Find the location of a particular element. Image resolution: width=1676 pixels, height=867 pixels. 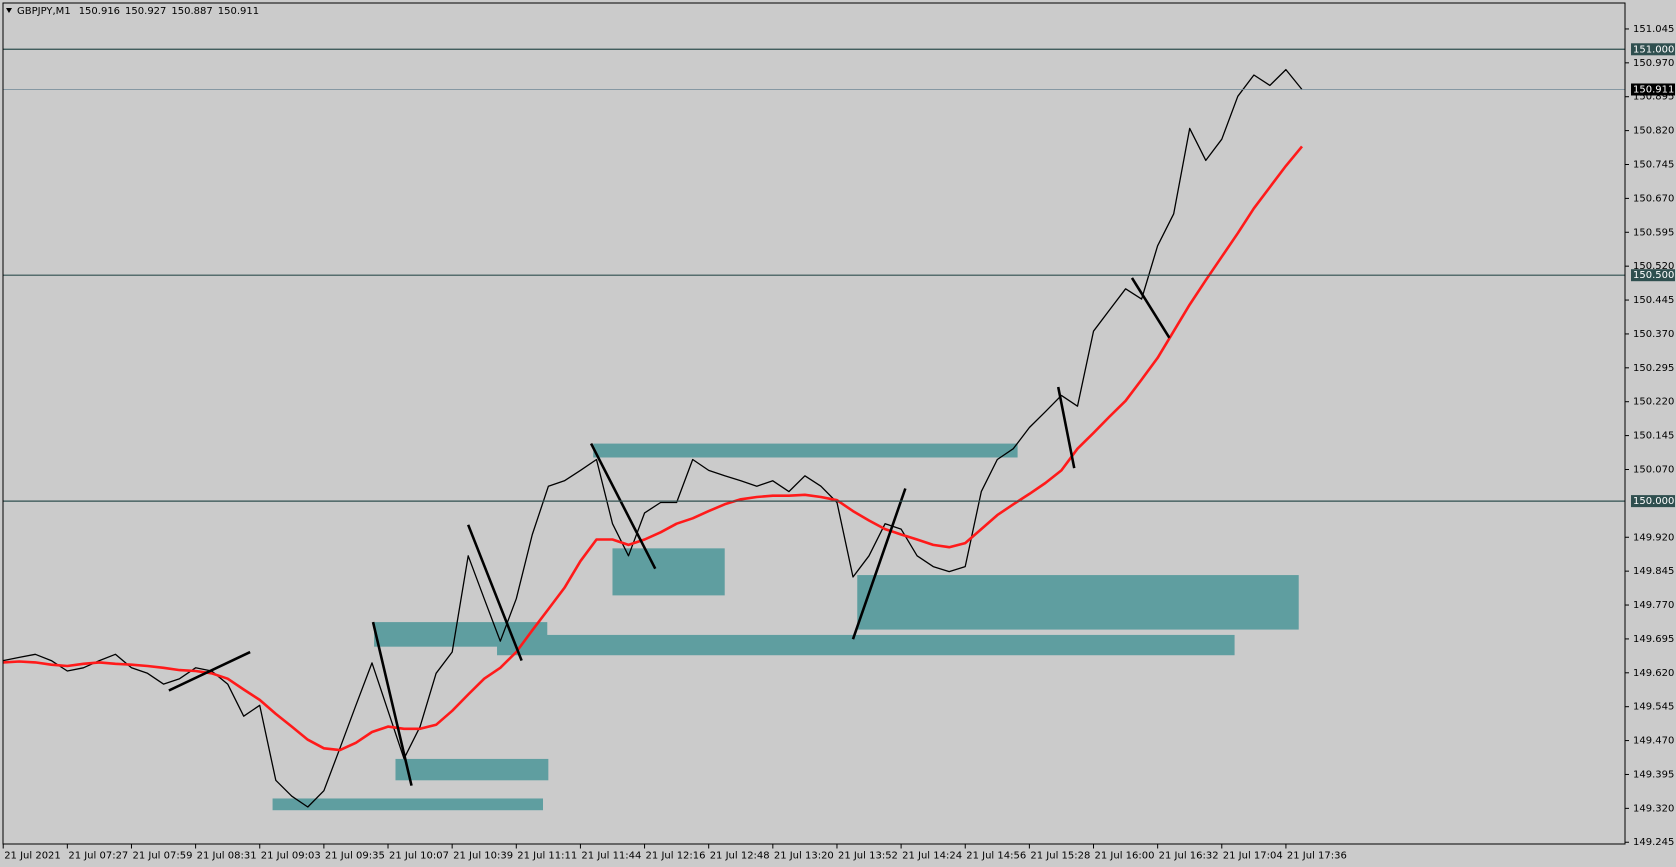

y-tick-label: 150.820 is located at coordinates (1653, 131).